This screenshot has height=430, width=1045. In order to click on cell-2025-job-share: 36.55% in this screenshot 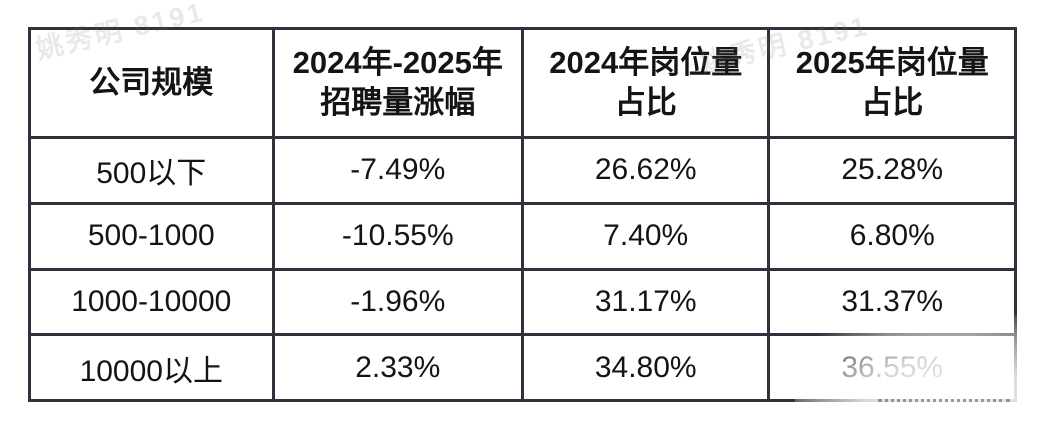, I will do `click(892, 367)`.